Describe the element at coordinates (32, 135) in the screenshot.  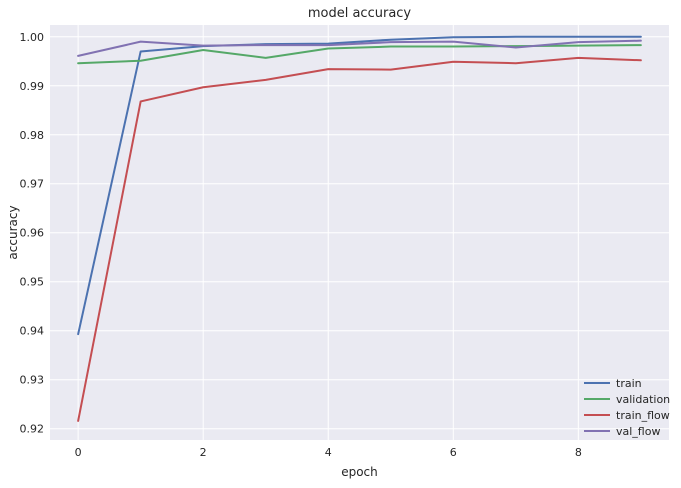
I see `y-tick-label: 0.98` at that location.